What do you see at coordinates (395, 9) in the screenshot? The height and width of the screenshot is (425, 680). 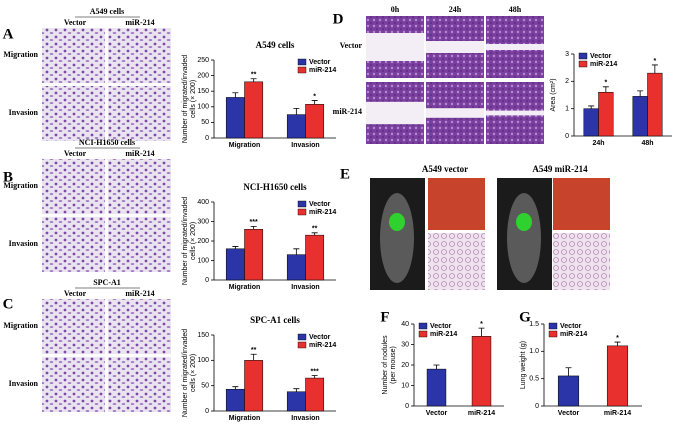 I see `column-label: 0h` at bounding box center [395, 9].